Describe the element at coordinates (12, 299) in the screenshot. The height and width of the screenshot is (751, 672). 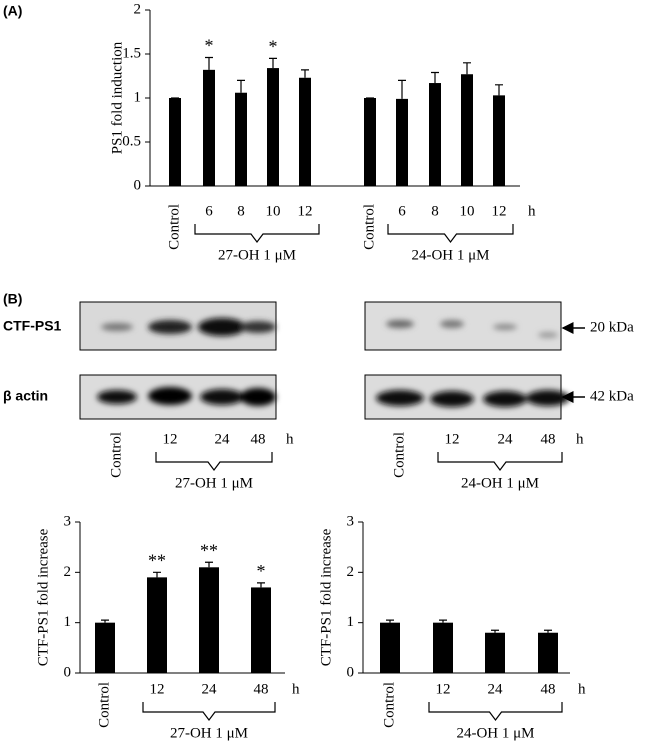
I see `panel-label: (B)` at that location.